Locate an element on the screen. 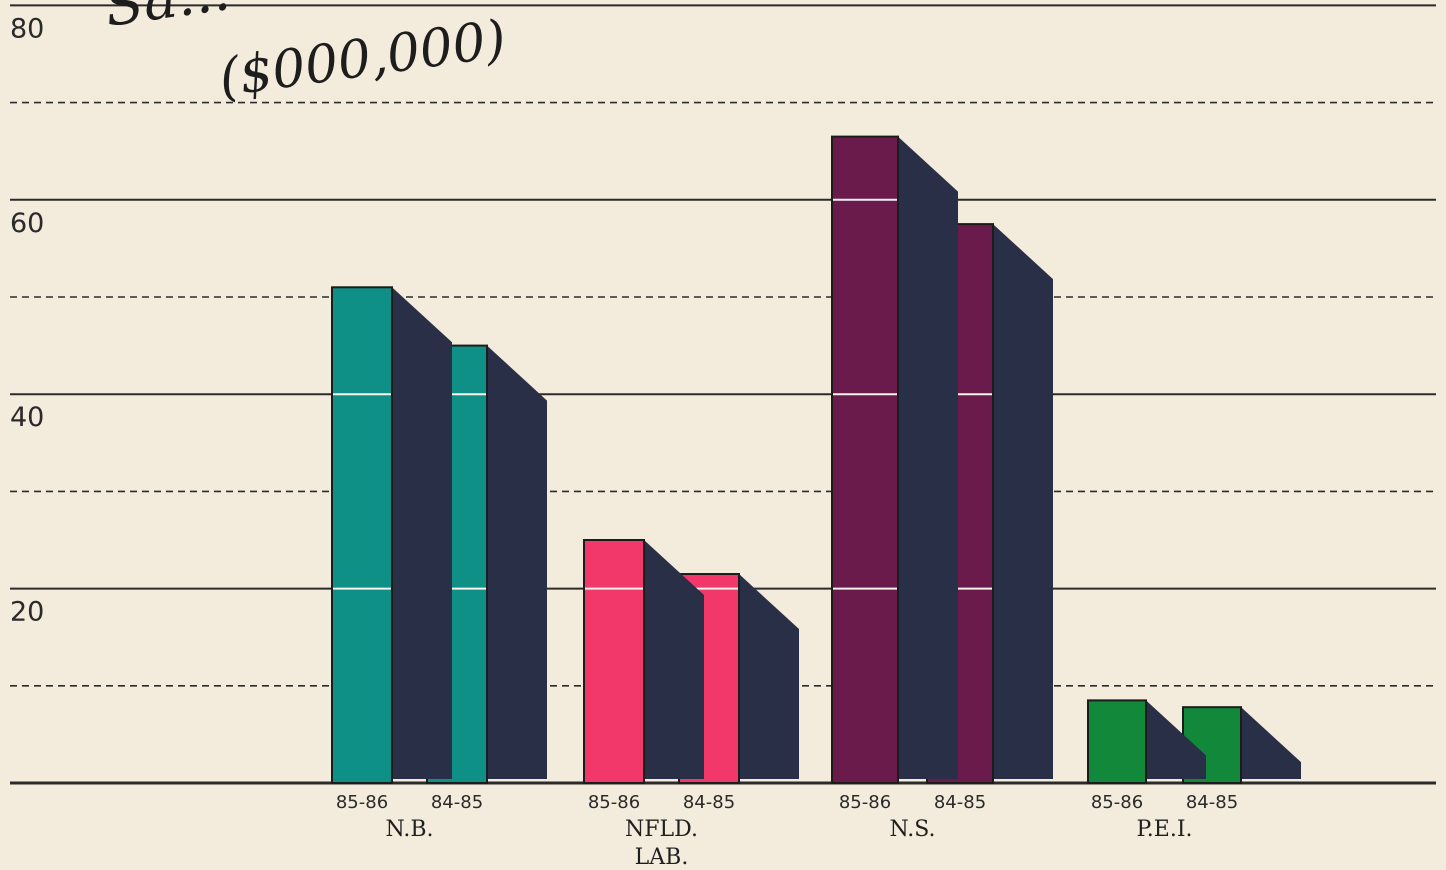  y-tick-label: 80 is located at coordinates (27, 28).